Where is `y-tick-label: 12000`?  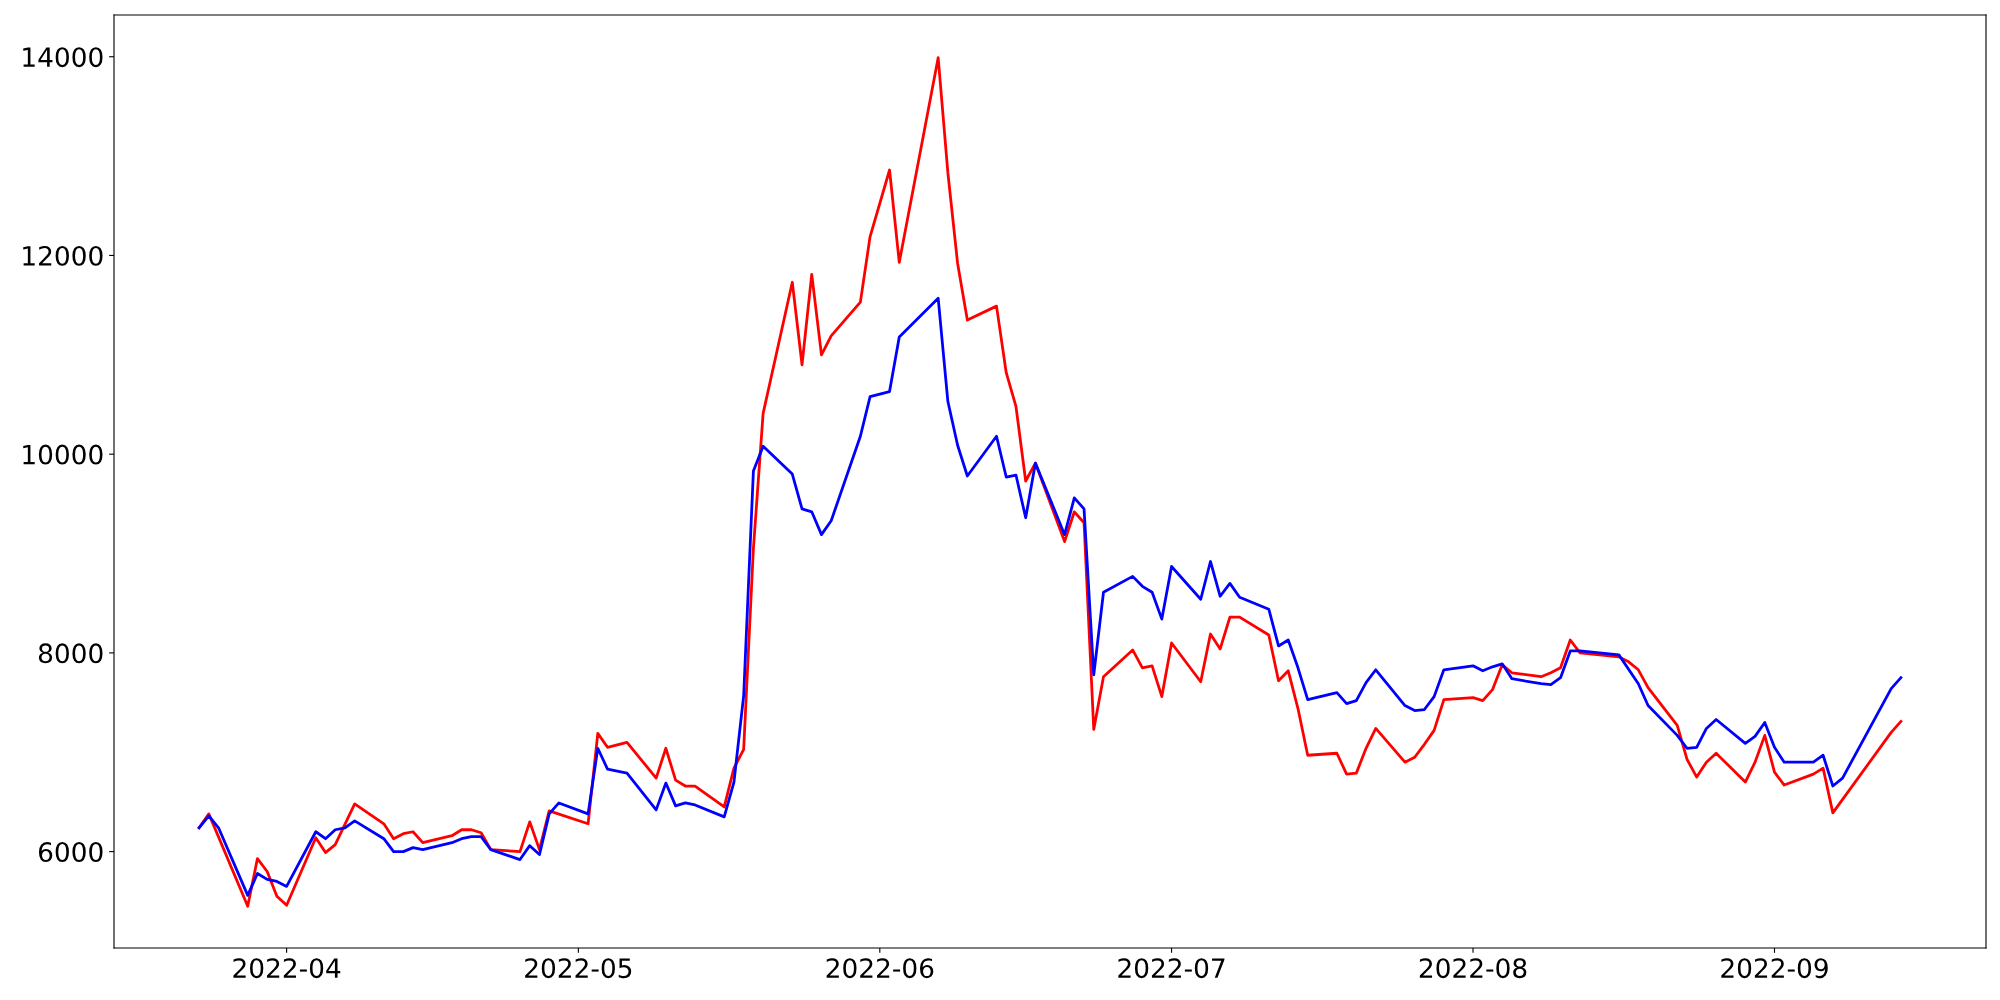
y-tick-label: 12000 is located at coordinates (63, 255).